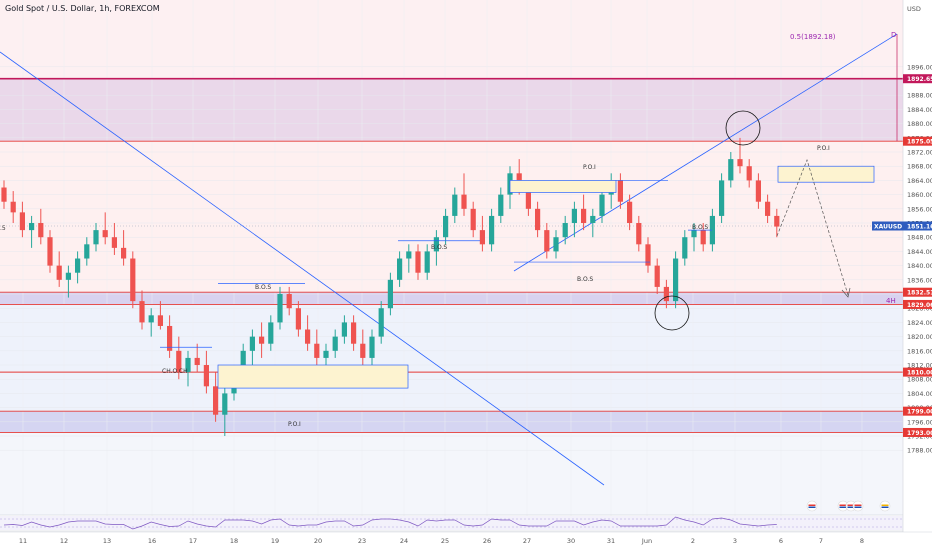 This screenshot has height=550, width=932. What do you see at coordinates (917, 275) in the screenshot?
I see `price-axis-bg` at bounding box center [917, 275].